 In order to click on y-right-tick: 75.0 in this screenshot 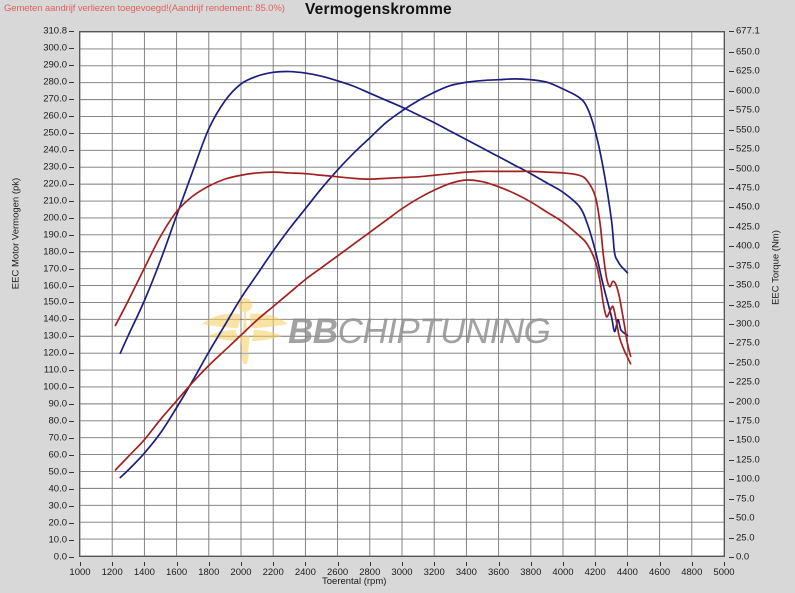, I will do `click(745, 499)`.